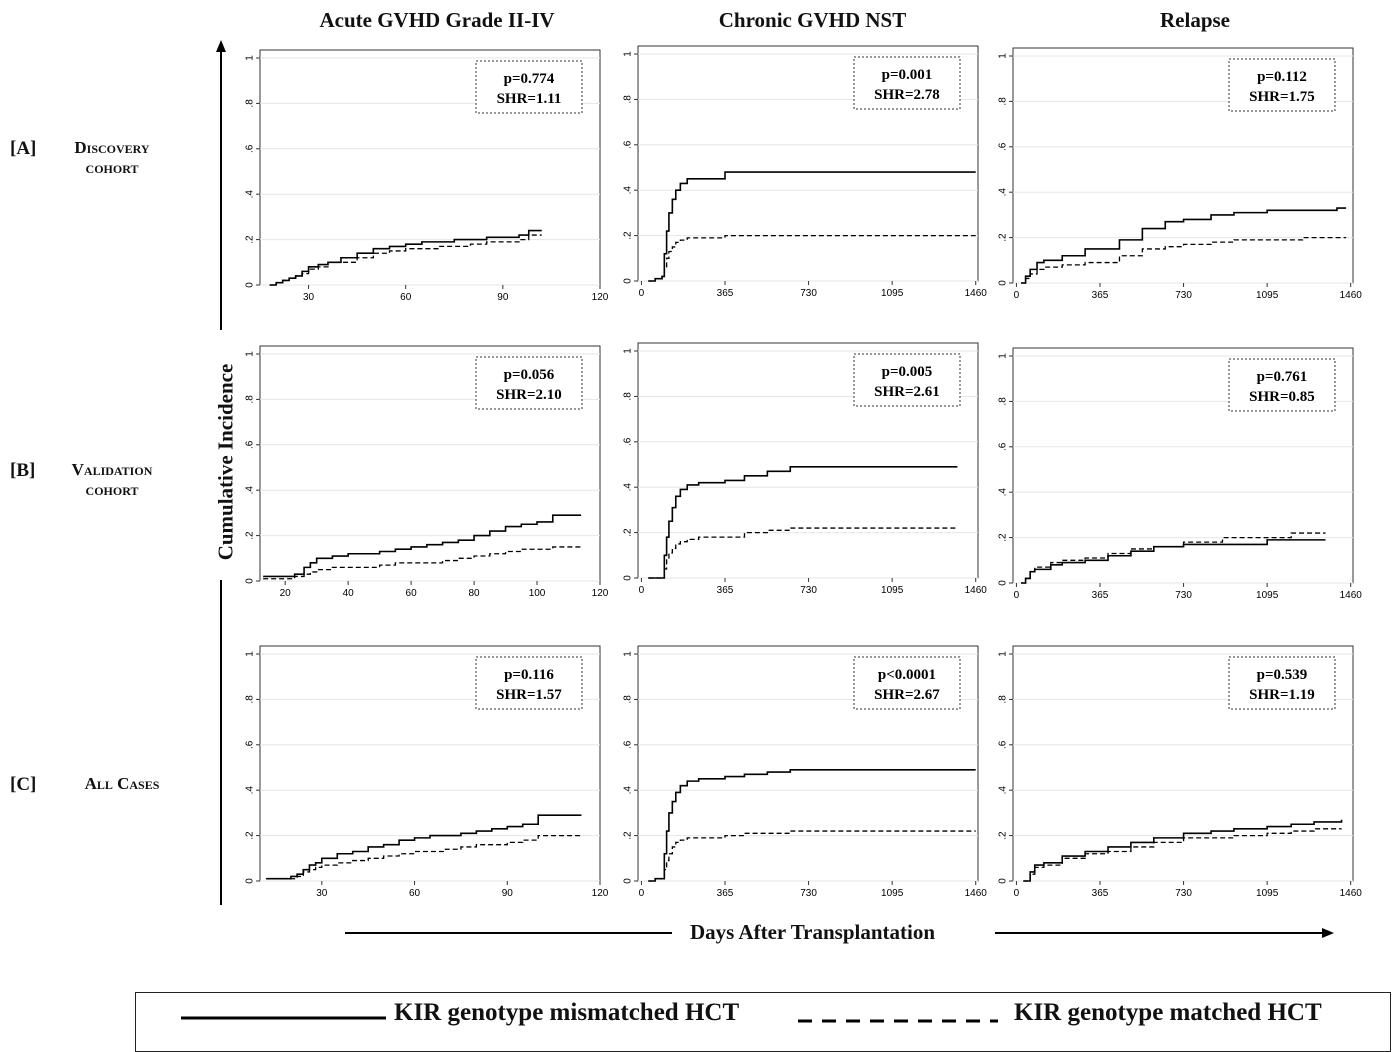 Image resolution: width=1393 pixels, height=1052 pixels. I want to click on legend-mismatched-label: KIR genotype mismatched HCT, so click(567, 1012).